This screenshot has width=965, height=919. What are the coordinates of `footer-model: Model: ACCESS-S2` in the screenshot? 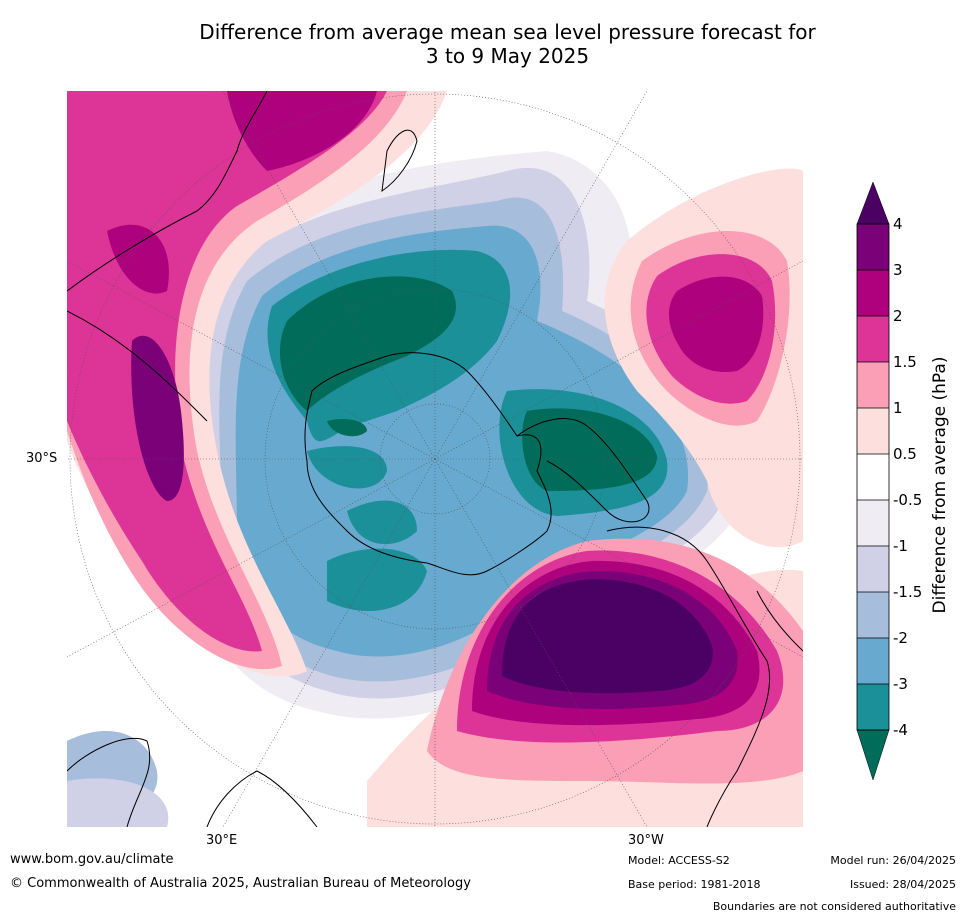 It's located at (679, 860).